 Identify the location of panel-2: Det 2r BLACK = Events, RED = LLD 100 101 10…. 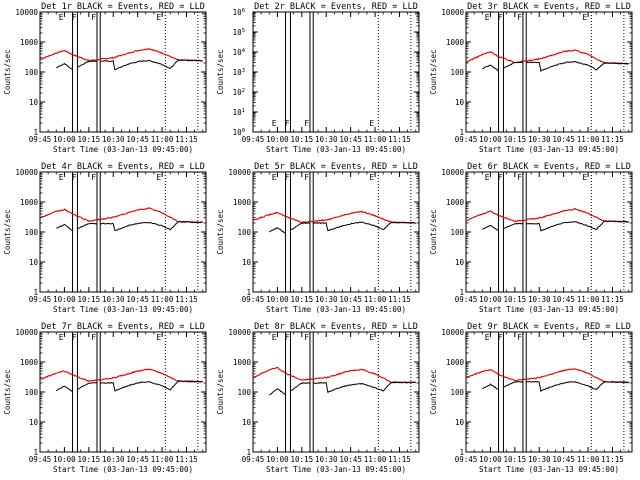
(318, 78).